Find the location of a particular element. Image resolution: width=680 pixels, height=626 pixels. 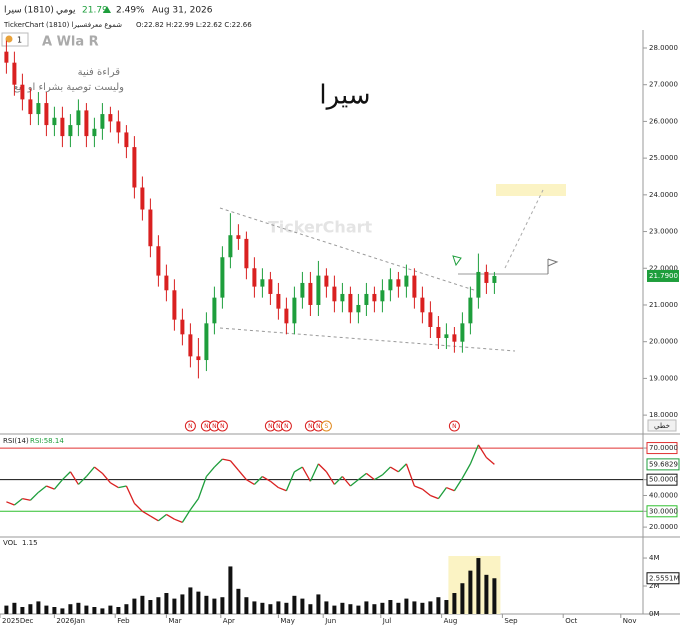

vol-legend: 1.15 is located at coordinates (30, 543).